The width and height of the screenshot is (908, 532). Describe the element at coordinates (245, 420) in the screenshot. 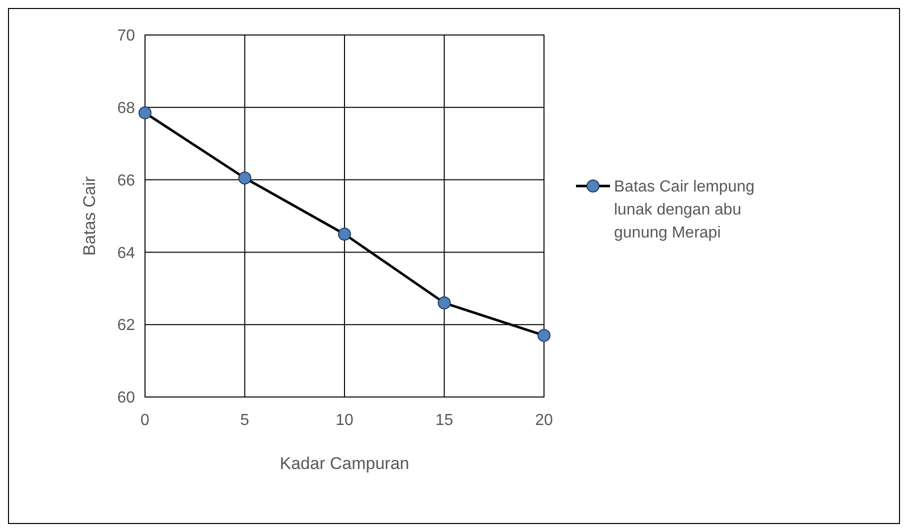

I see `x-tick-label: 5` at that location.